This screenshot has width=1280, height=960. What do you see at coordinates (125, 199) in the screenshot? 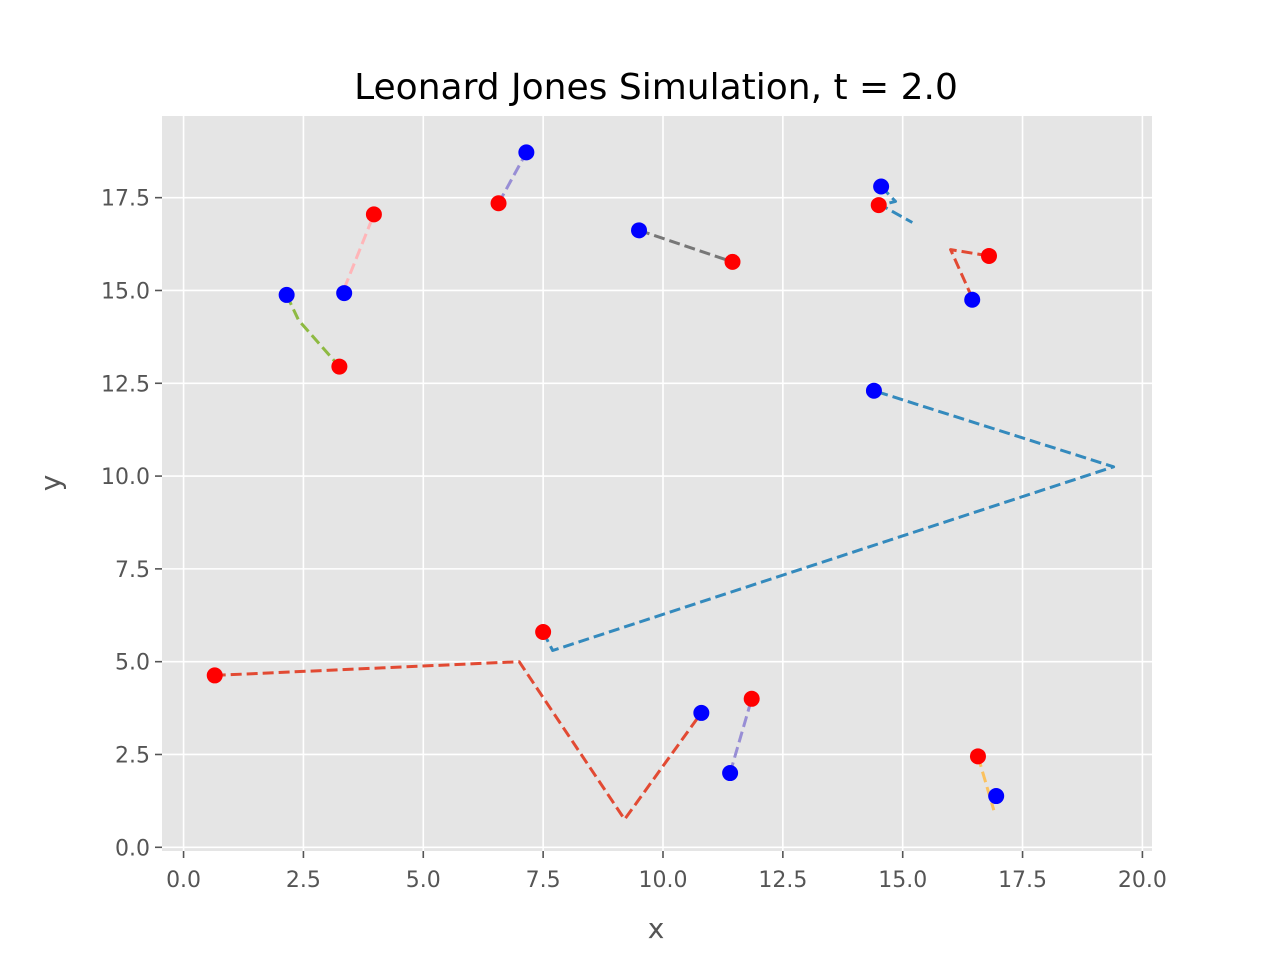
I see `y-tick-label: 17.5` at bounding box center [125, 199].